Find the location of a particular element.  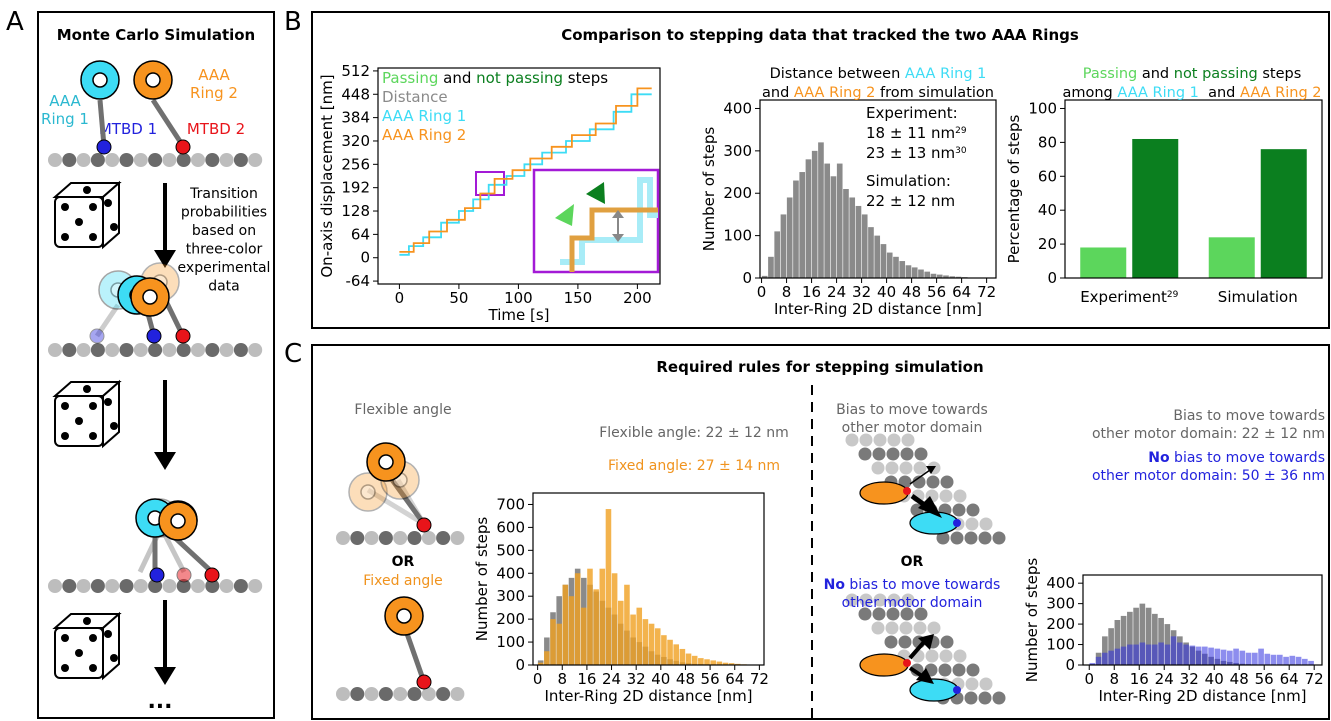

rich-label: among AAA Ring 1 and AAA Ring 2 is located at coordinates (1191, 93).